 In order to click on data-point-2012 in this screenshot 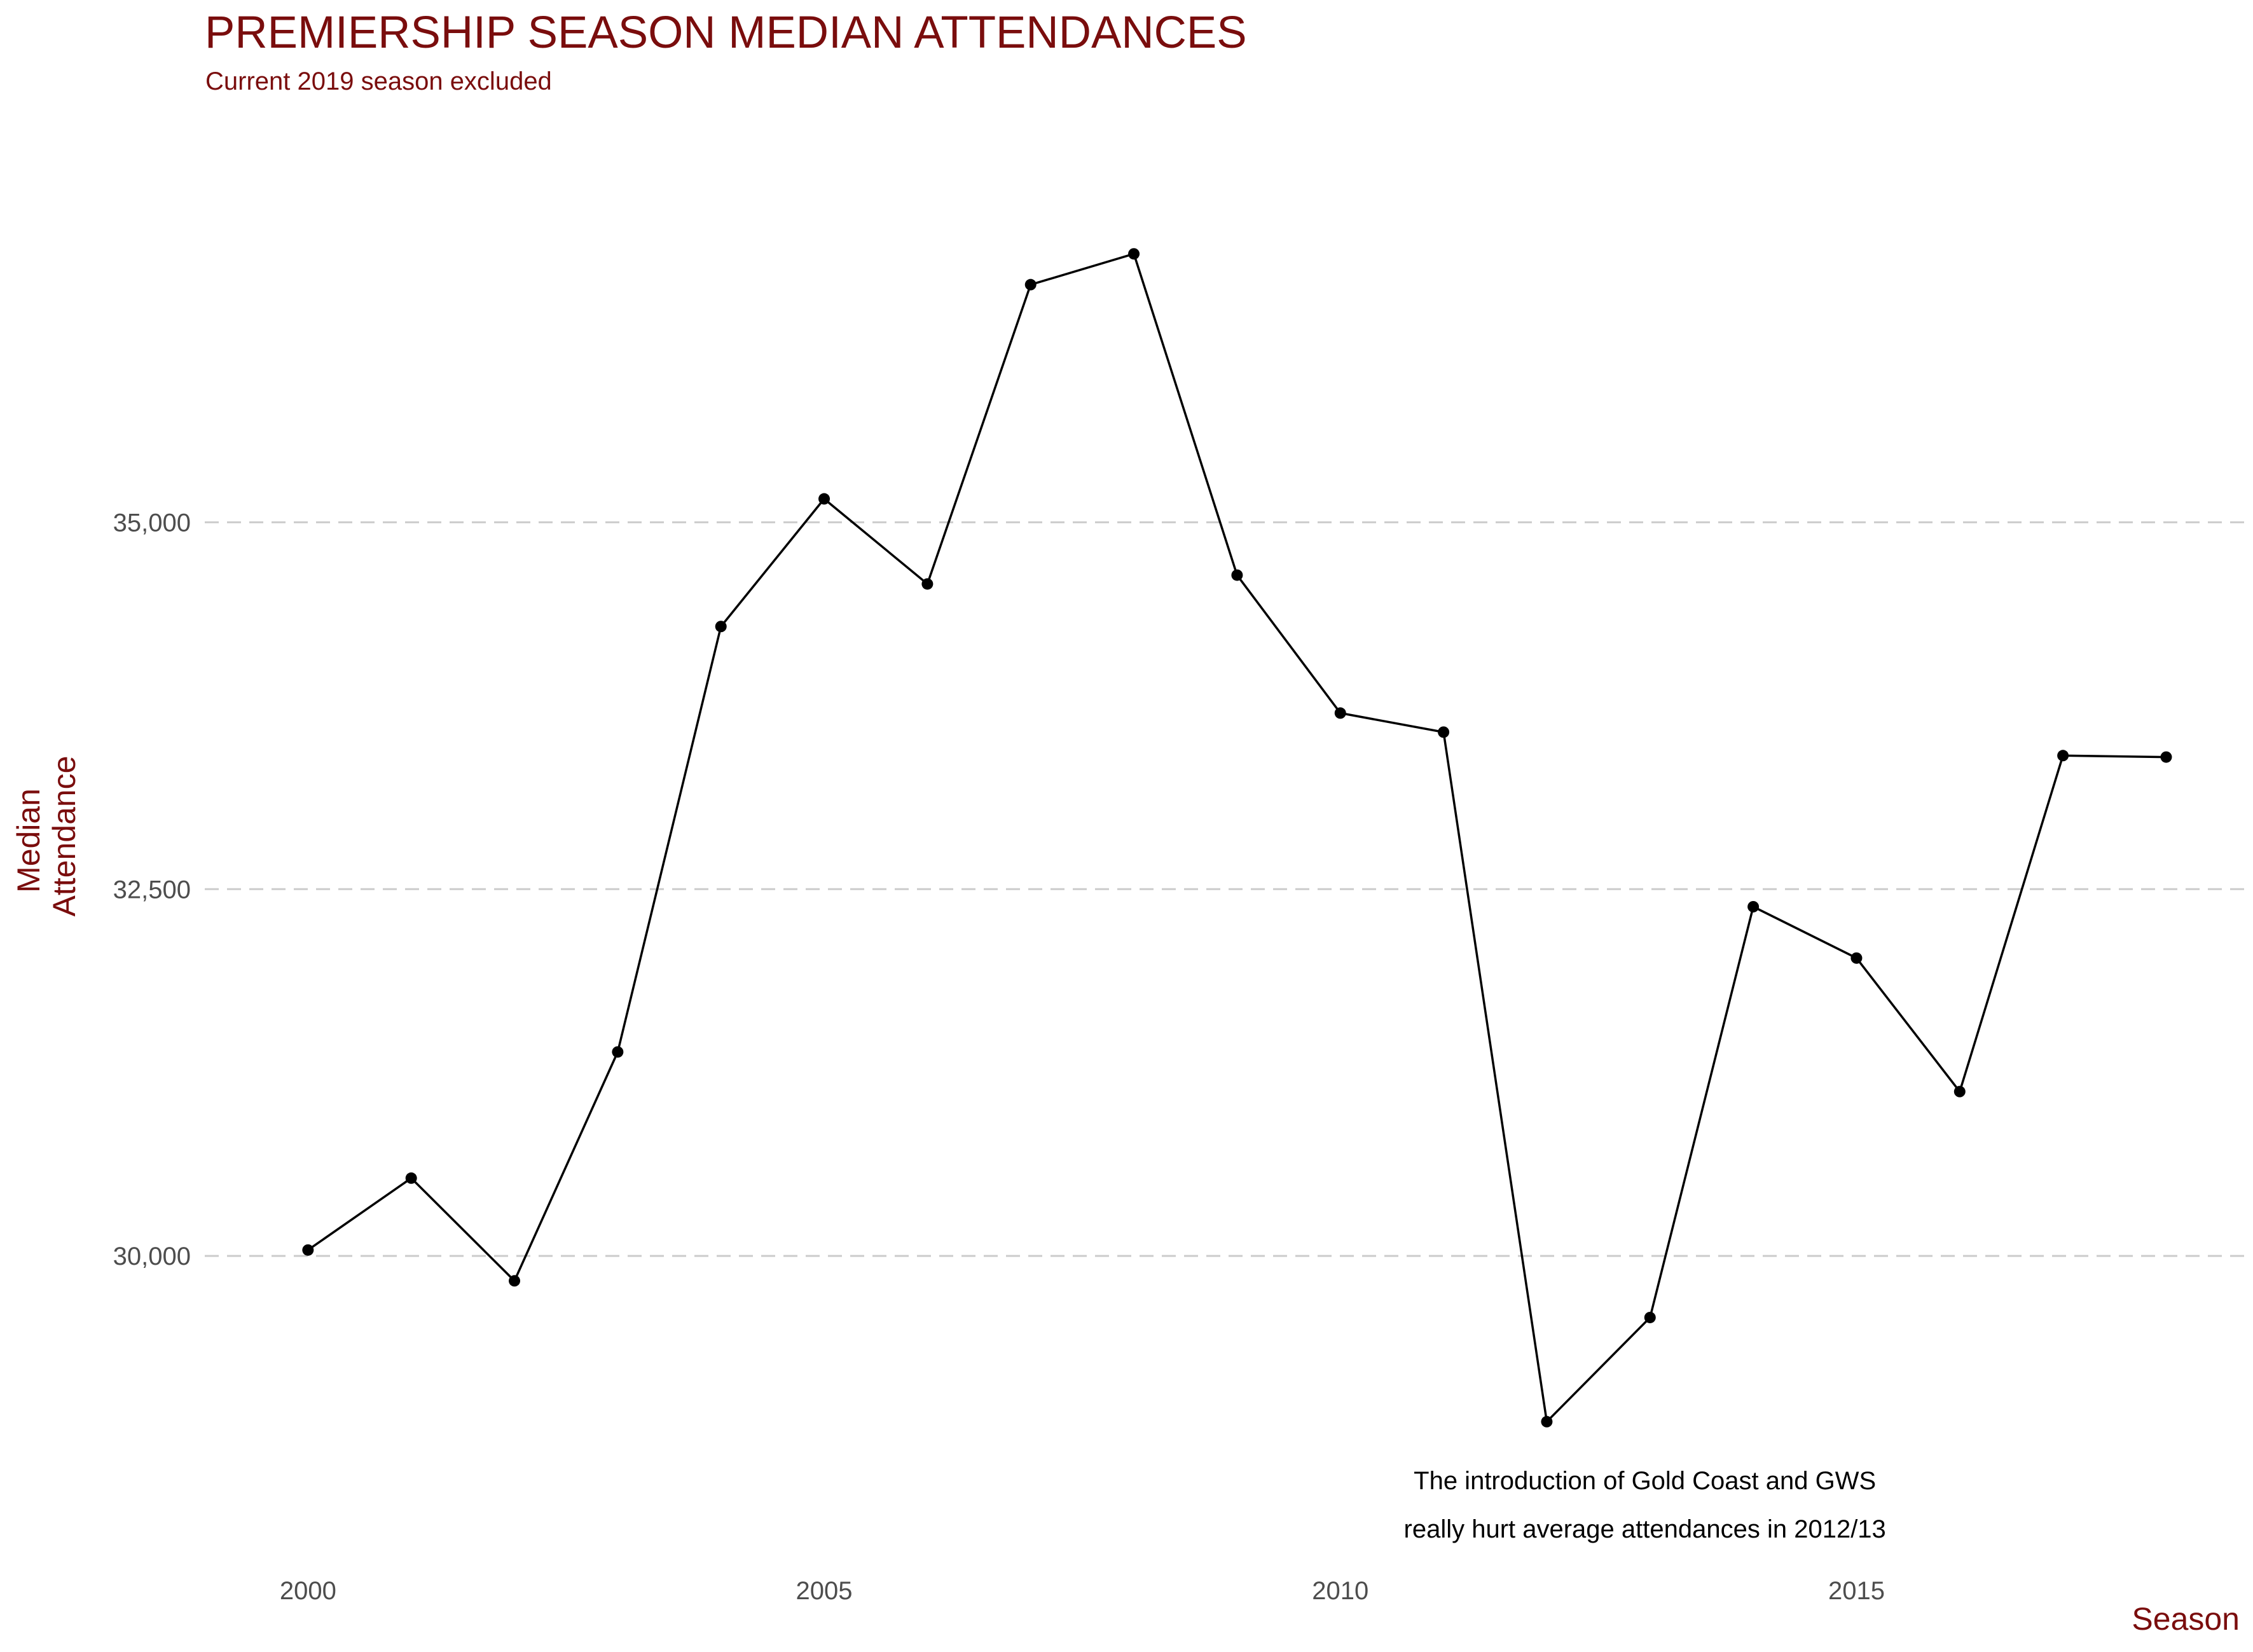, I will do `click(1547, 1422)`.